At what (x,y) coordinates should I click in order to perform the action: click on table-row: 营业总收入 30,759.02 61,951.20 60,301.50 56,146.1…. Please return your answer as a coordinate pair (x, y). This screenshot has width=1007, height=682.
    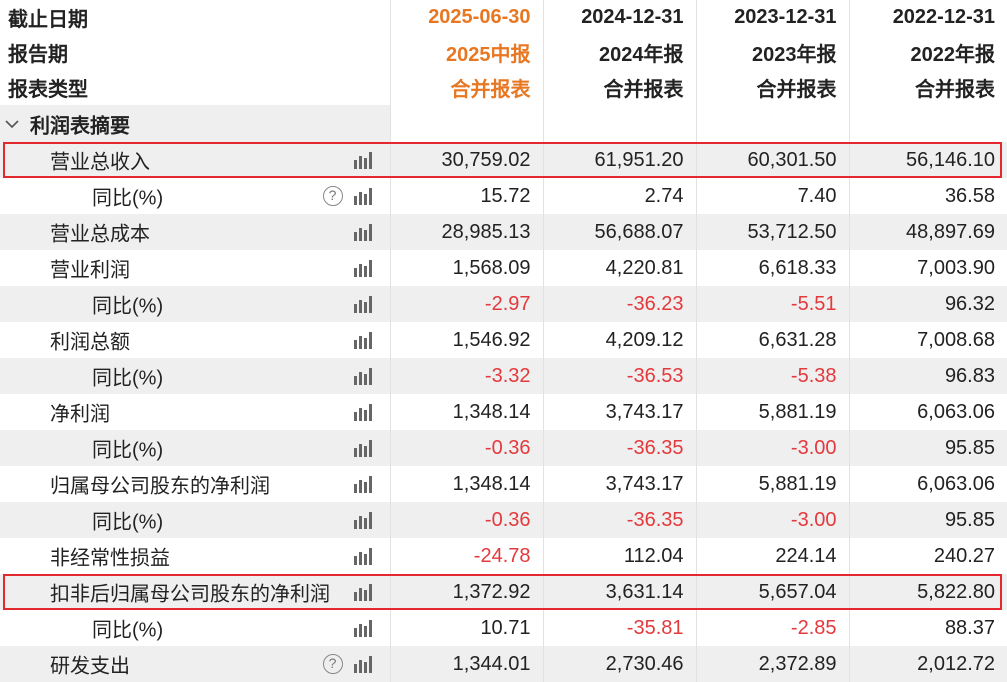
    Looking at the image, I should click on (503, 160).